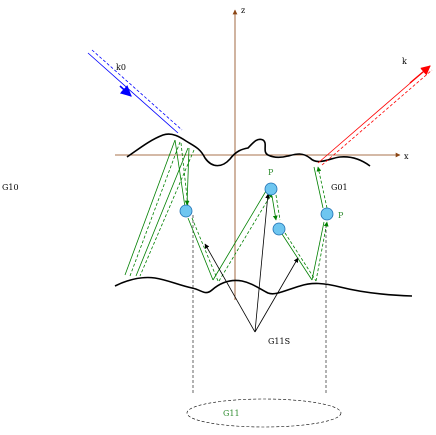 The image size is (436, 435). Describe the element at coordinates (263, 286) in the screenshot. I see `bottom-rough-surface` at that location.